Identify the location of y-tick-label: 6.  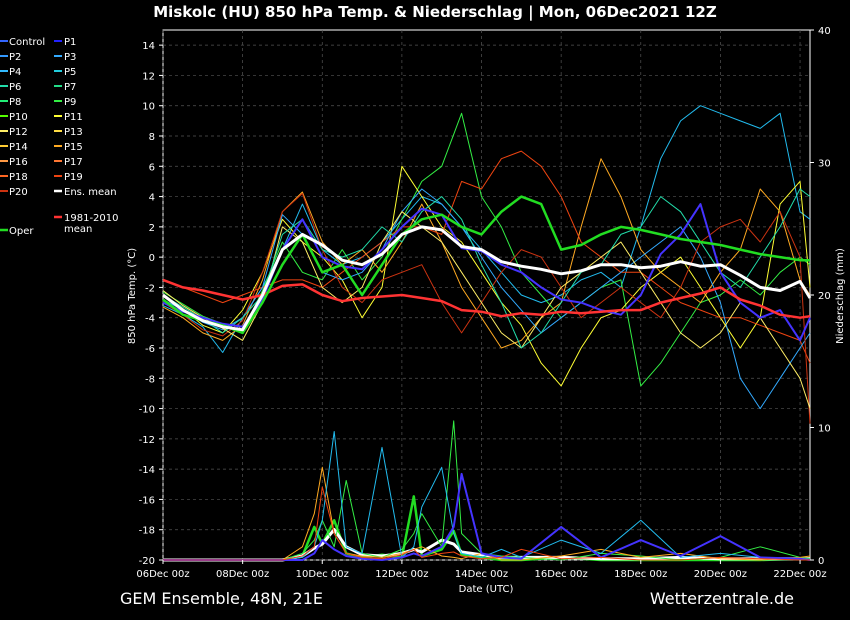
(152, 167).